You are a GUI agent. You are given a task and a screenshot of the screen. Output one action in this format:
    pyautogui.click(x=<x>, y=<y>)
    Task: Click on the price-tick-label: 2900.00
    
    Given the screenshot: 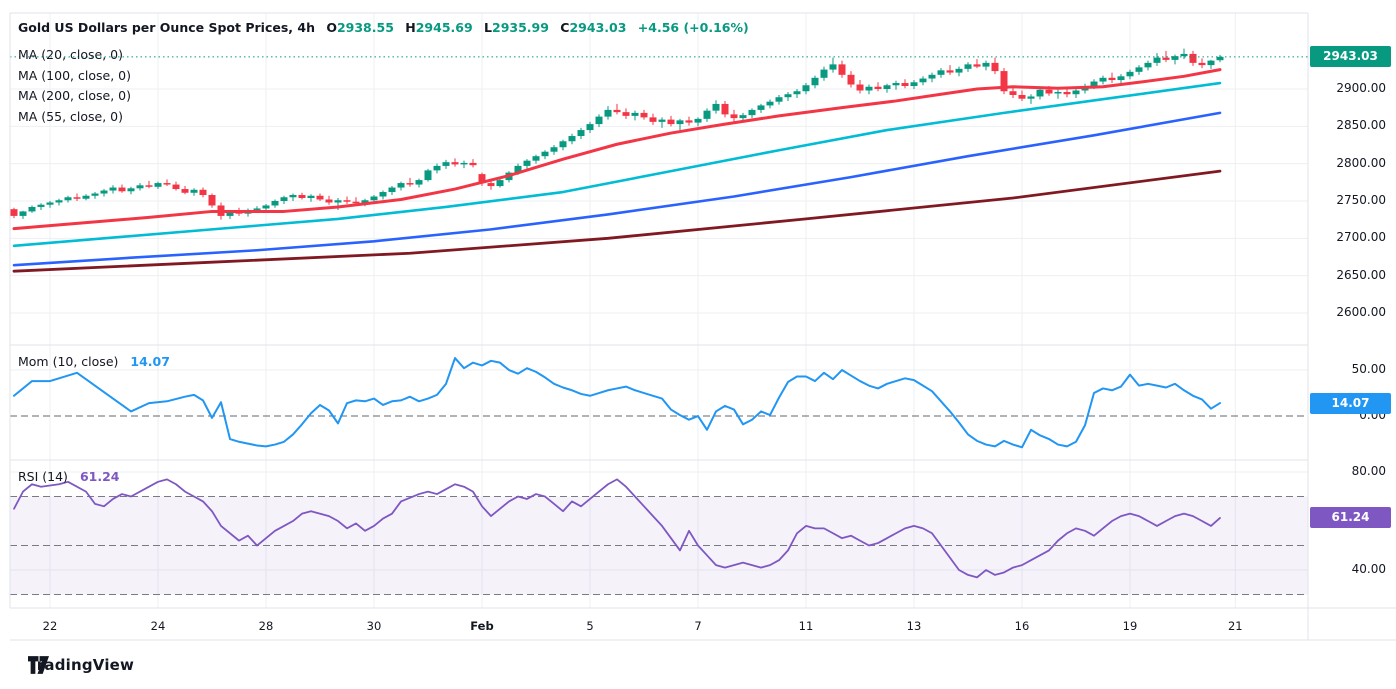 What is the action you would take?
    pyautogui.click(x=1361, y=88)
    